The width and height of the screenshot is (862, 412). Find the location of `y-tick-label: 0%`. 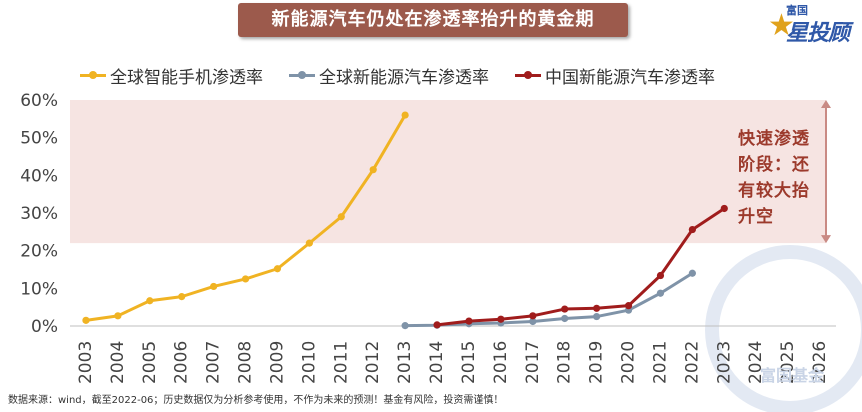

y-tick-label: 0% is located at coordinates (44, 327).